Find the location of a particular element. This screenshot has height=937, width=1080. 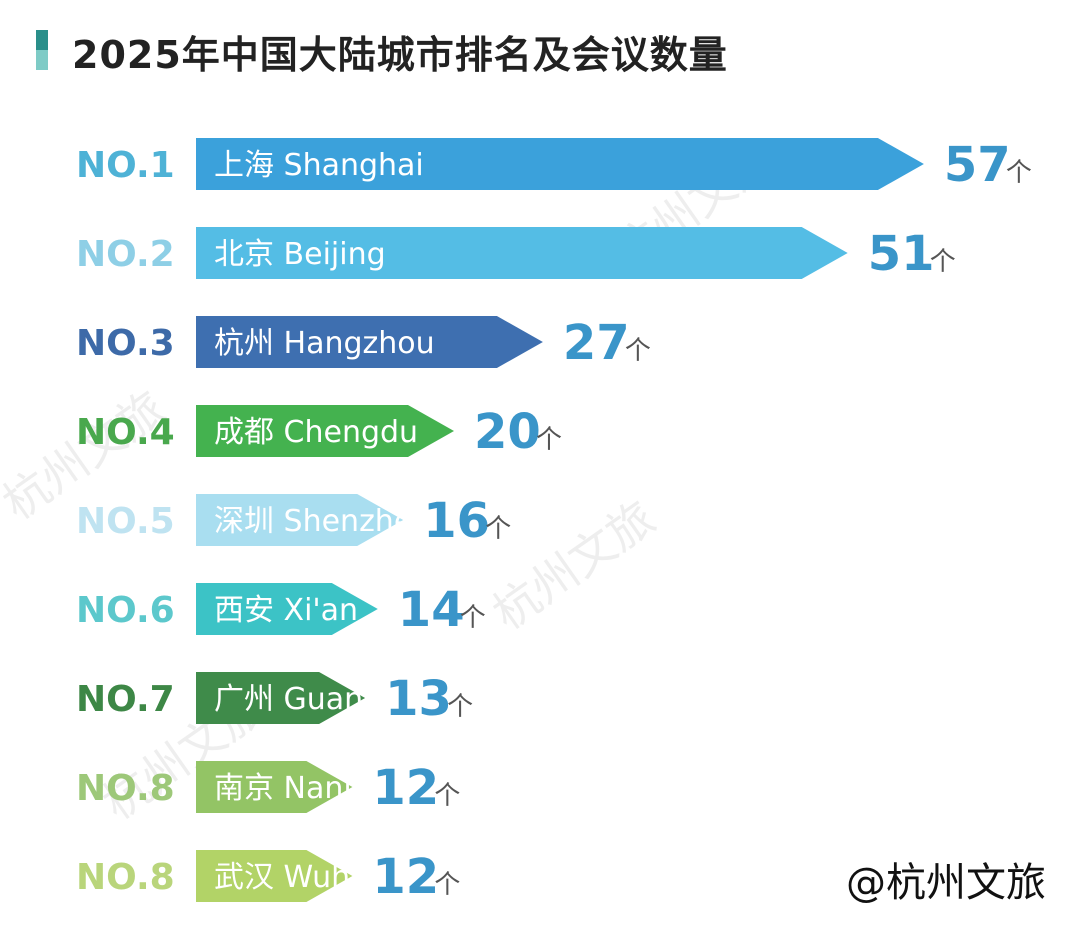

category-label: 上海 Shanghai is located at coordinates (319, 165).